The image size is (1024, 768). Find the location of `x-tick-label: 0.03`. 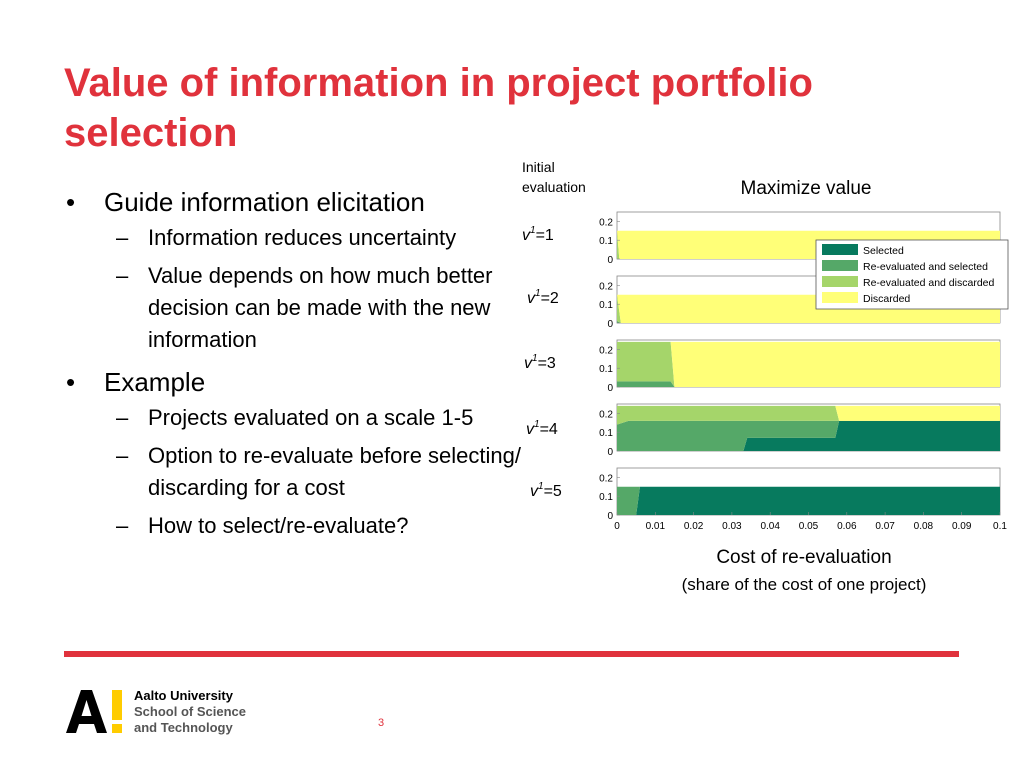

x-tick-label: 0.03 is located at coordinates (732, 526).